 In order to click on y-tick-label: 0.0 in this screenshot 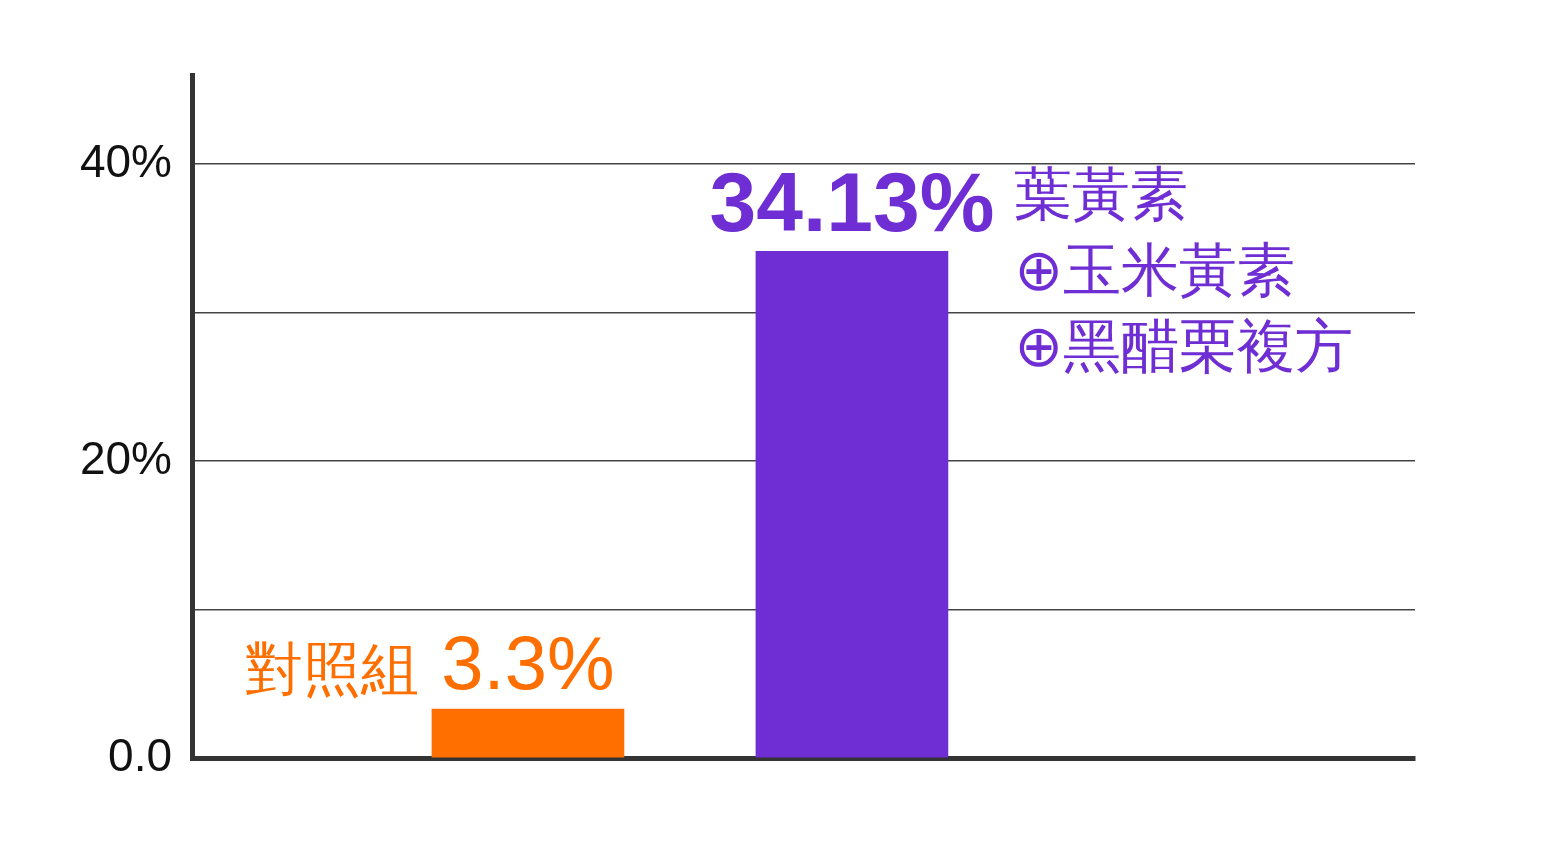, I will do `click(140, 754)`.